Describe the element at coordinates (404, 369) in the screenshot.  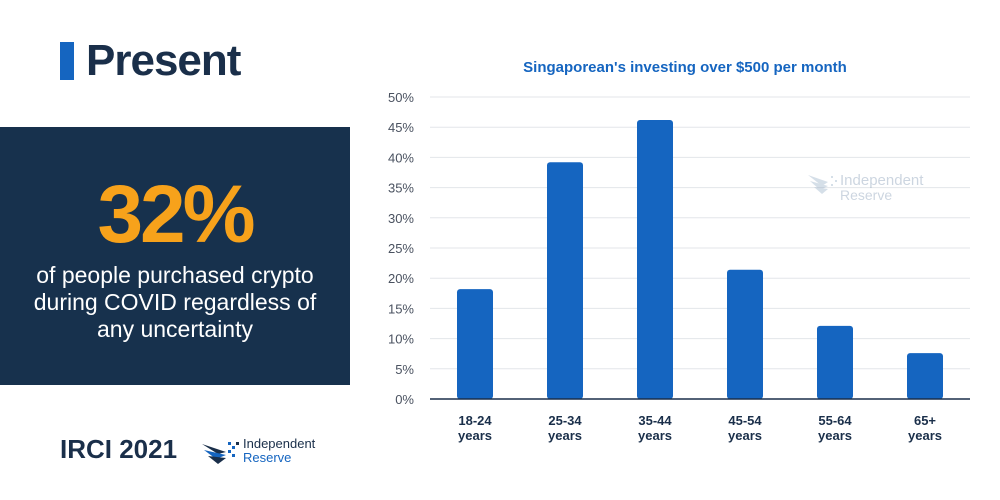
I see `y-tick-label: 5%` at that location.